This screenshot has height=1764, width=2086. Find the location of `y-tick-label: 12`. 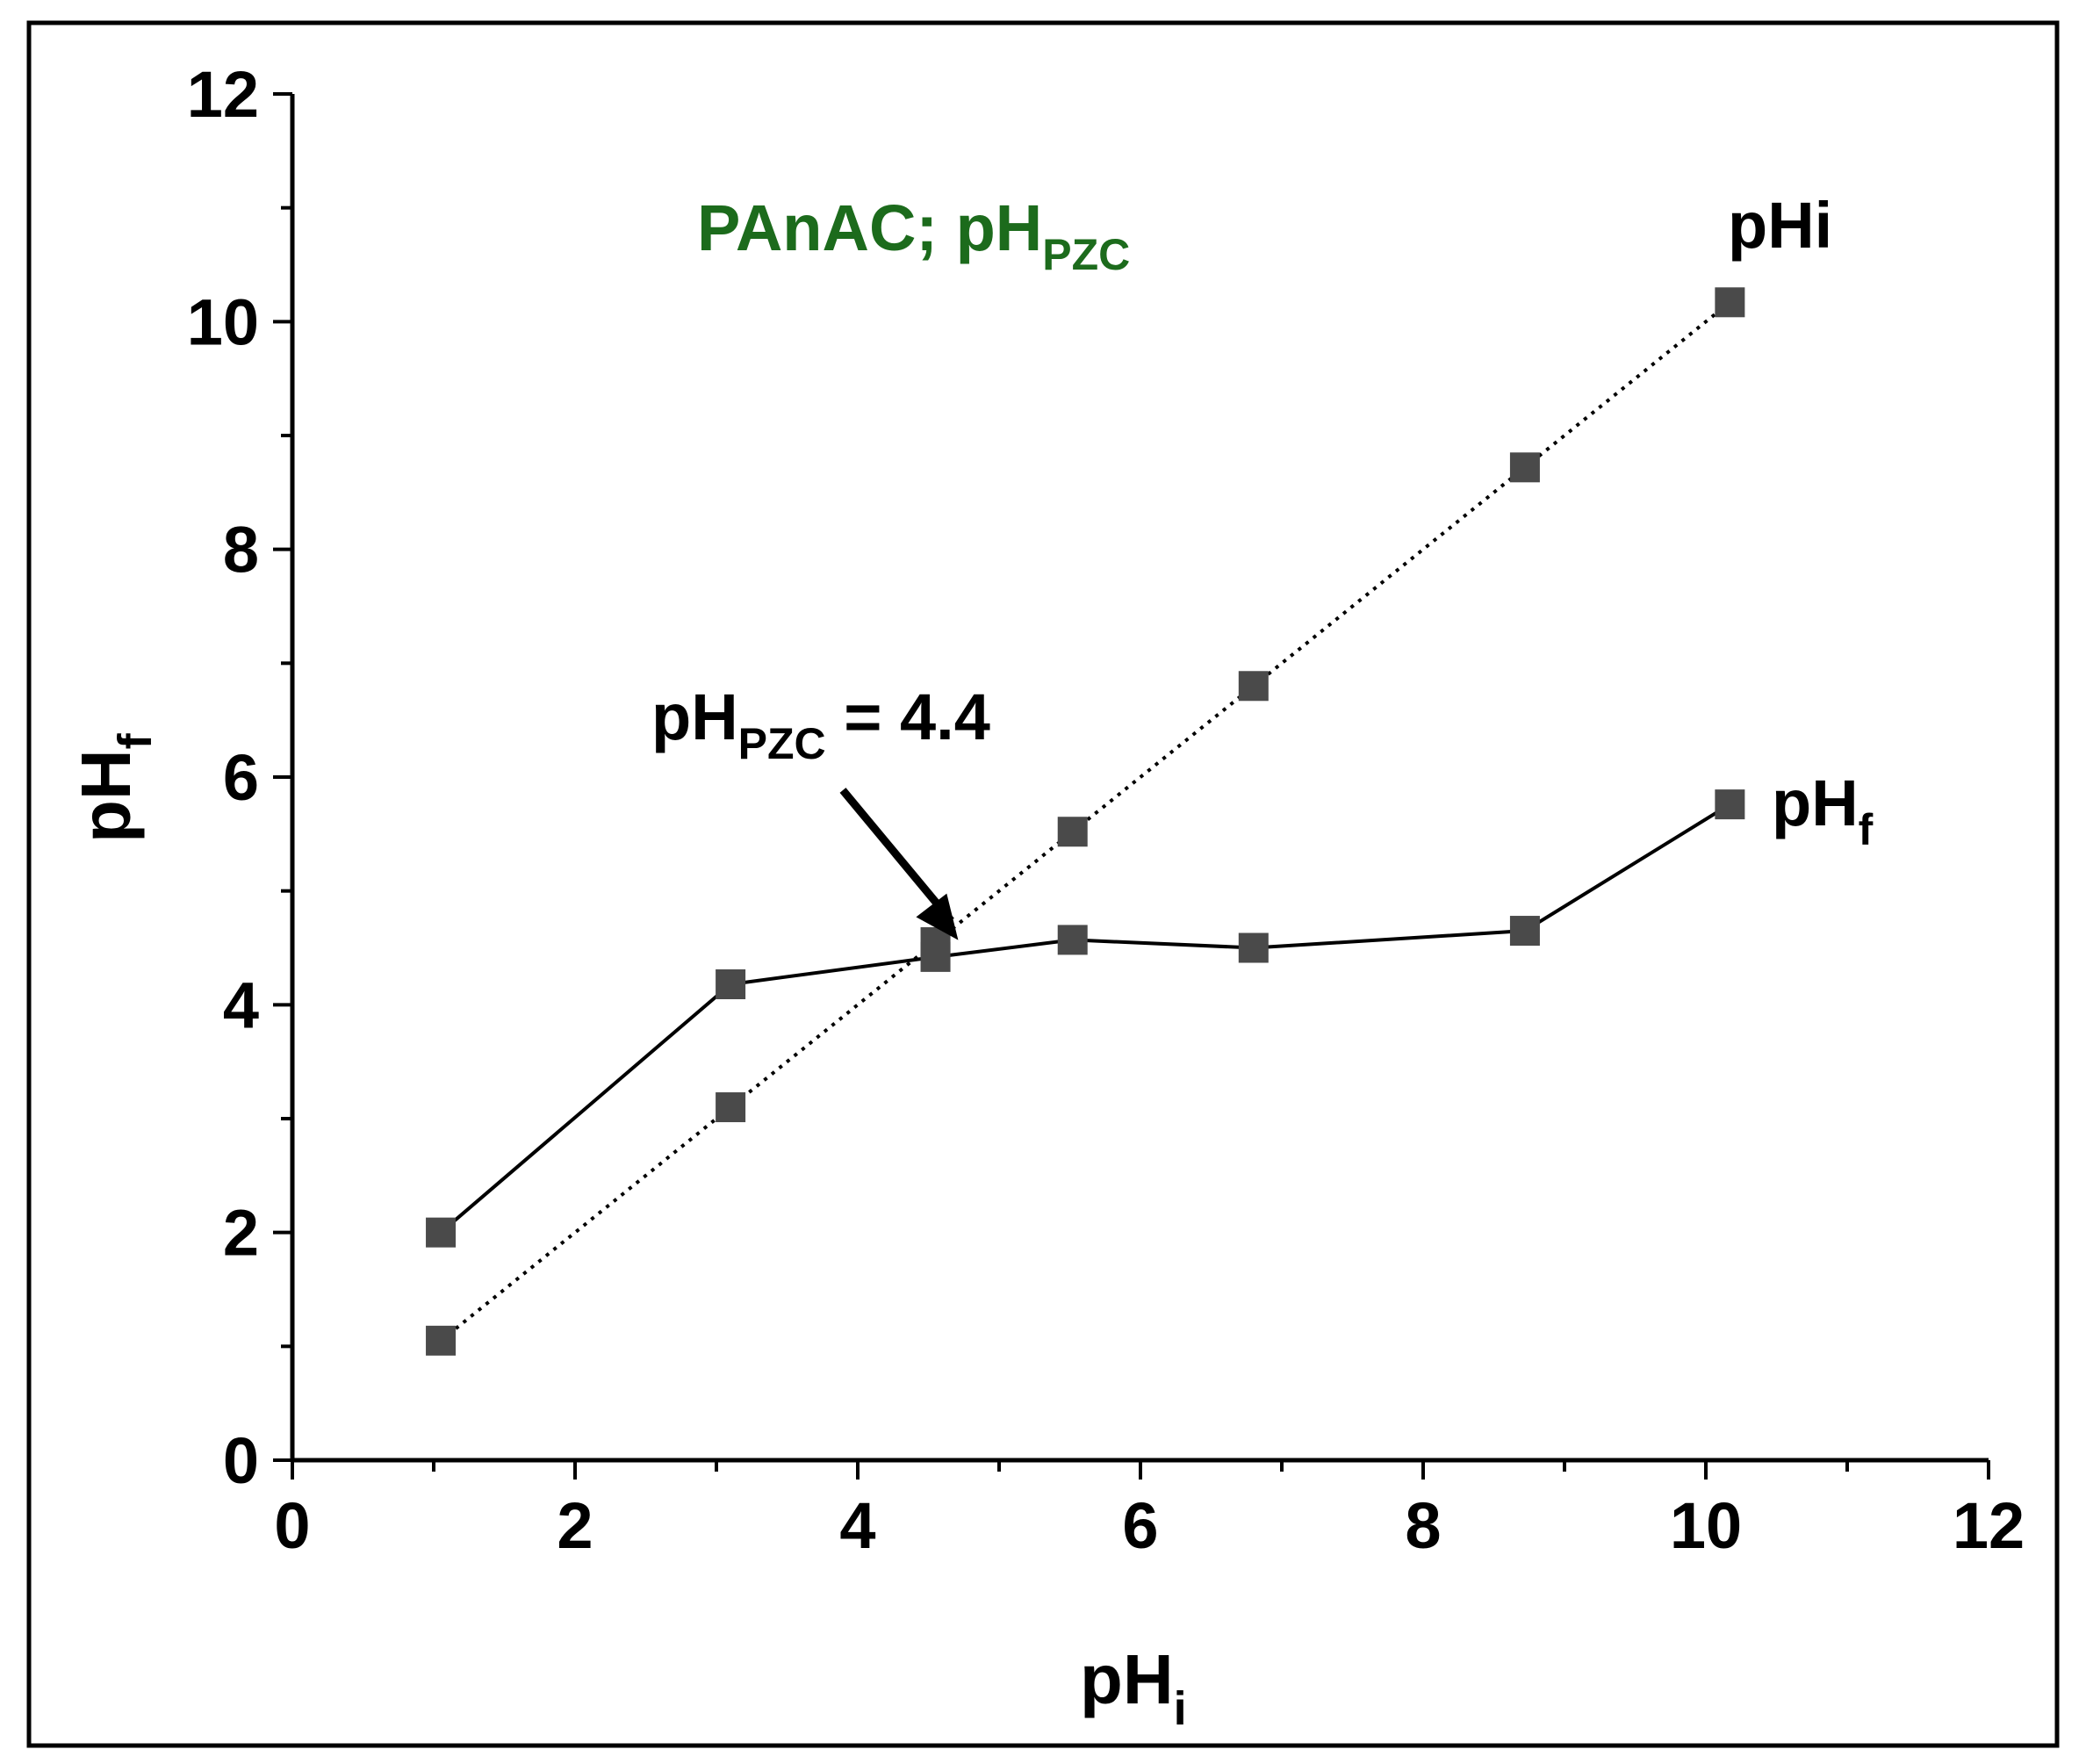

y-tick-label: 12 is located at coordinates (223, 94).